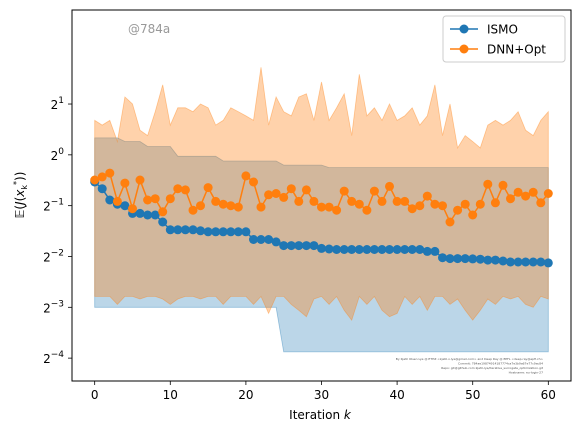 The height and width of the screenshot is (433, 578). What do you see at coordinates (320, 415) in the screenshot?
I see `x-axis-label: Iteration k` at bounding box center [320, 415].